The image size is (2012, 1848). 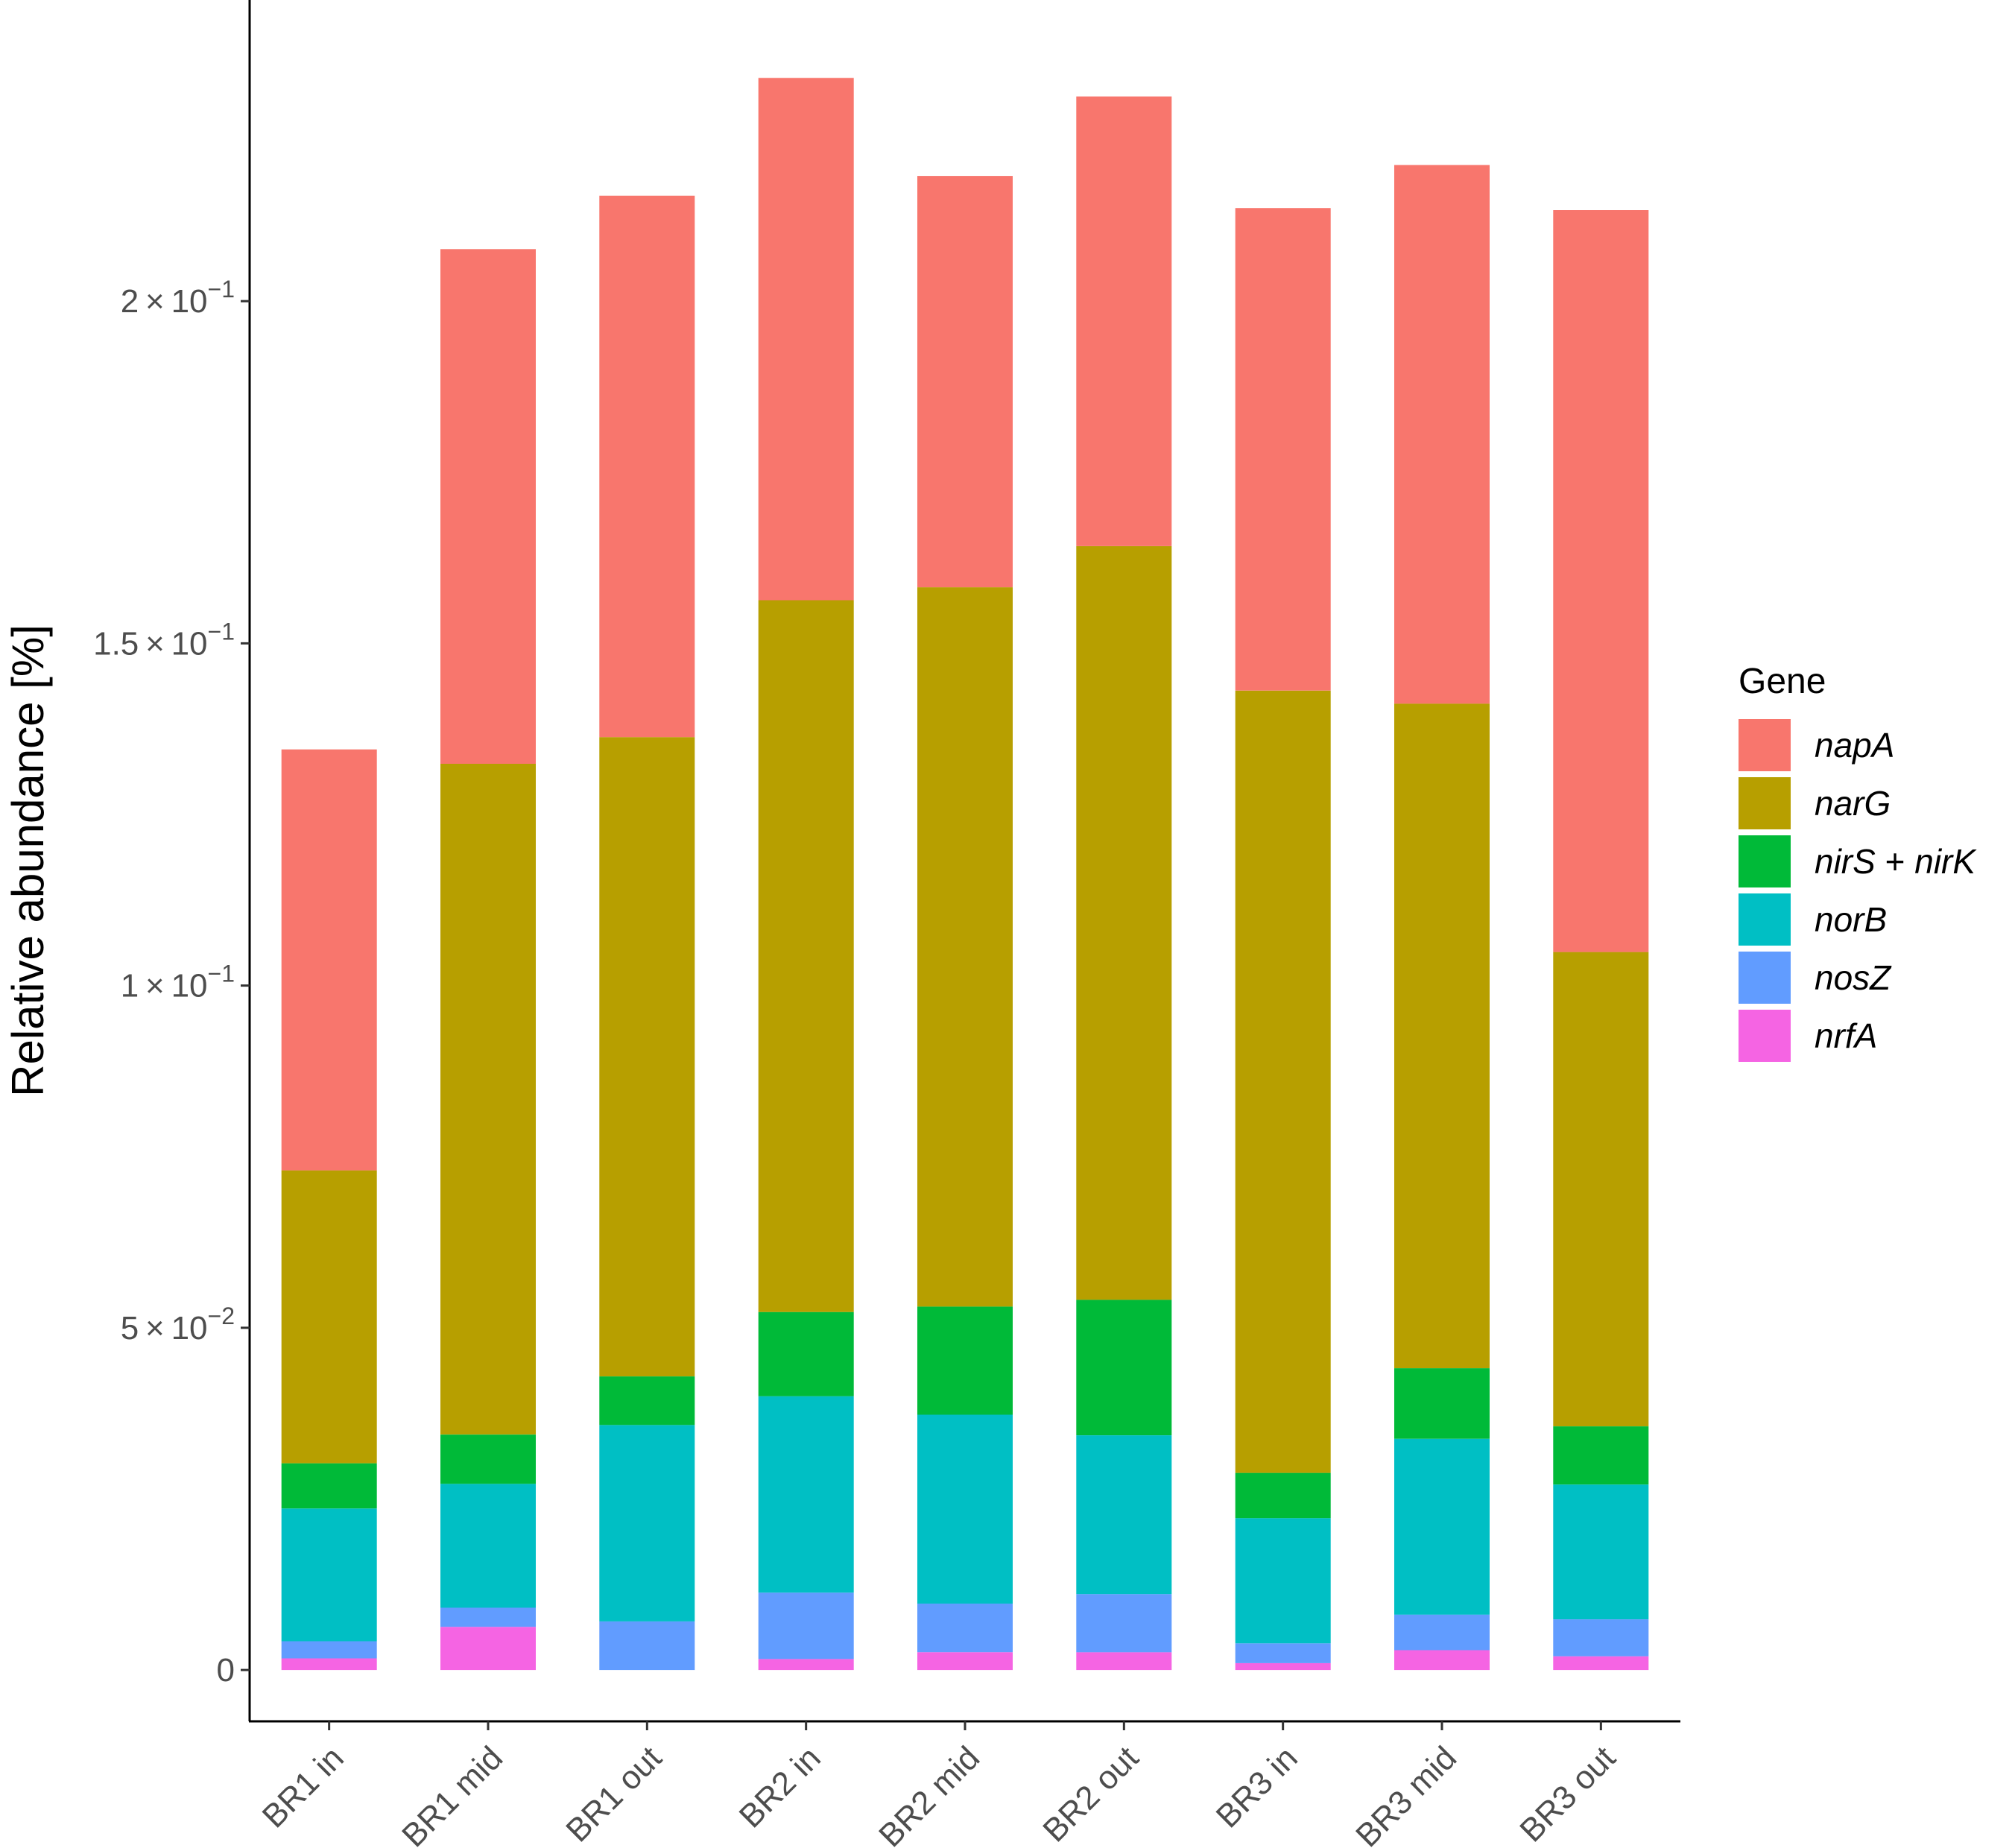 I want to click on bar-br3-mid-napa, so click(x=1442, y=434).